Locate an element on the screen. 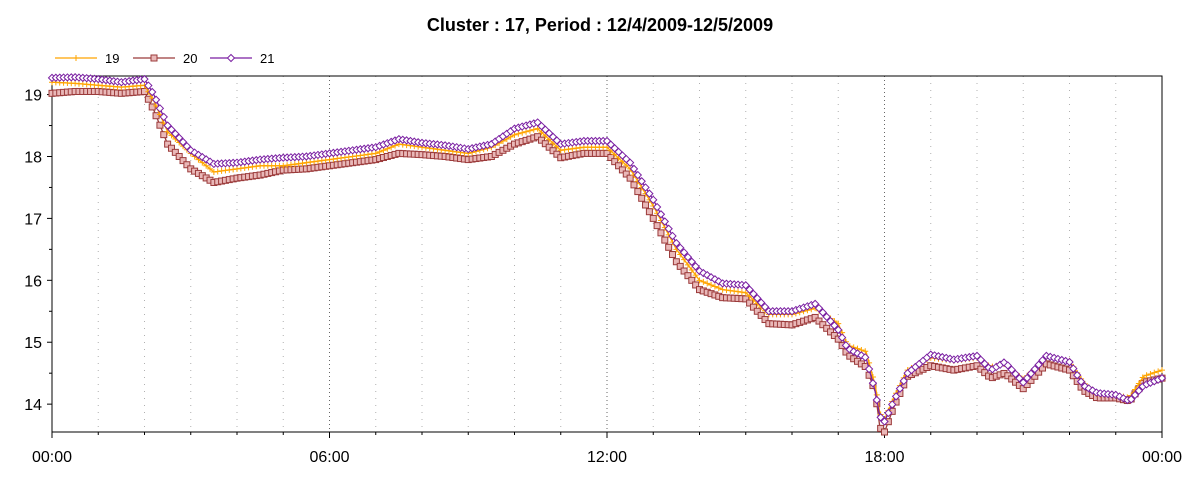 This screenshot has width=1200, height=480. x-tick-label: 00:00 is located at coordinates (52, 457).